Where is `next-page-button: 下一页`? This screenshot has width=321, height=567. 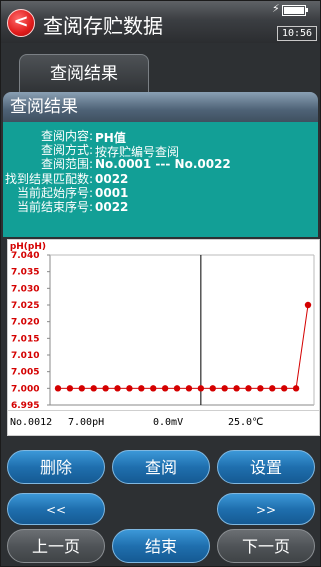
next-page-button: 下一页 is located at coordinates (266, 546).